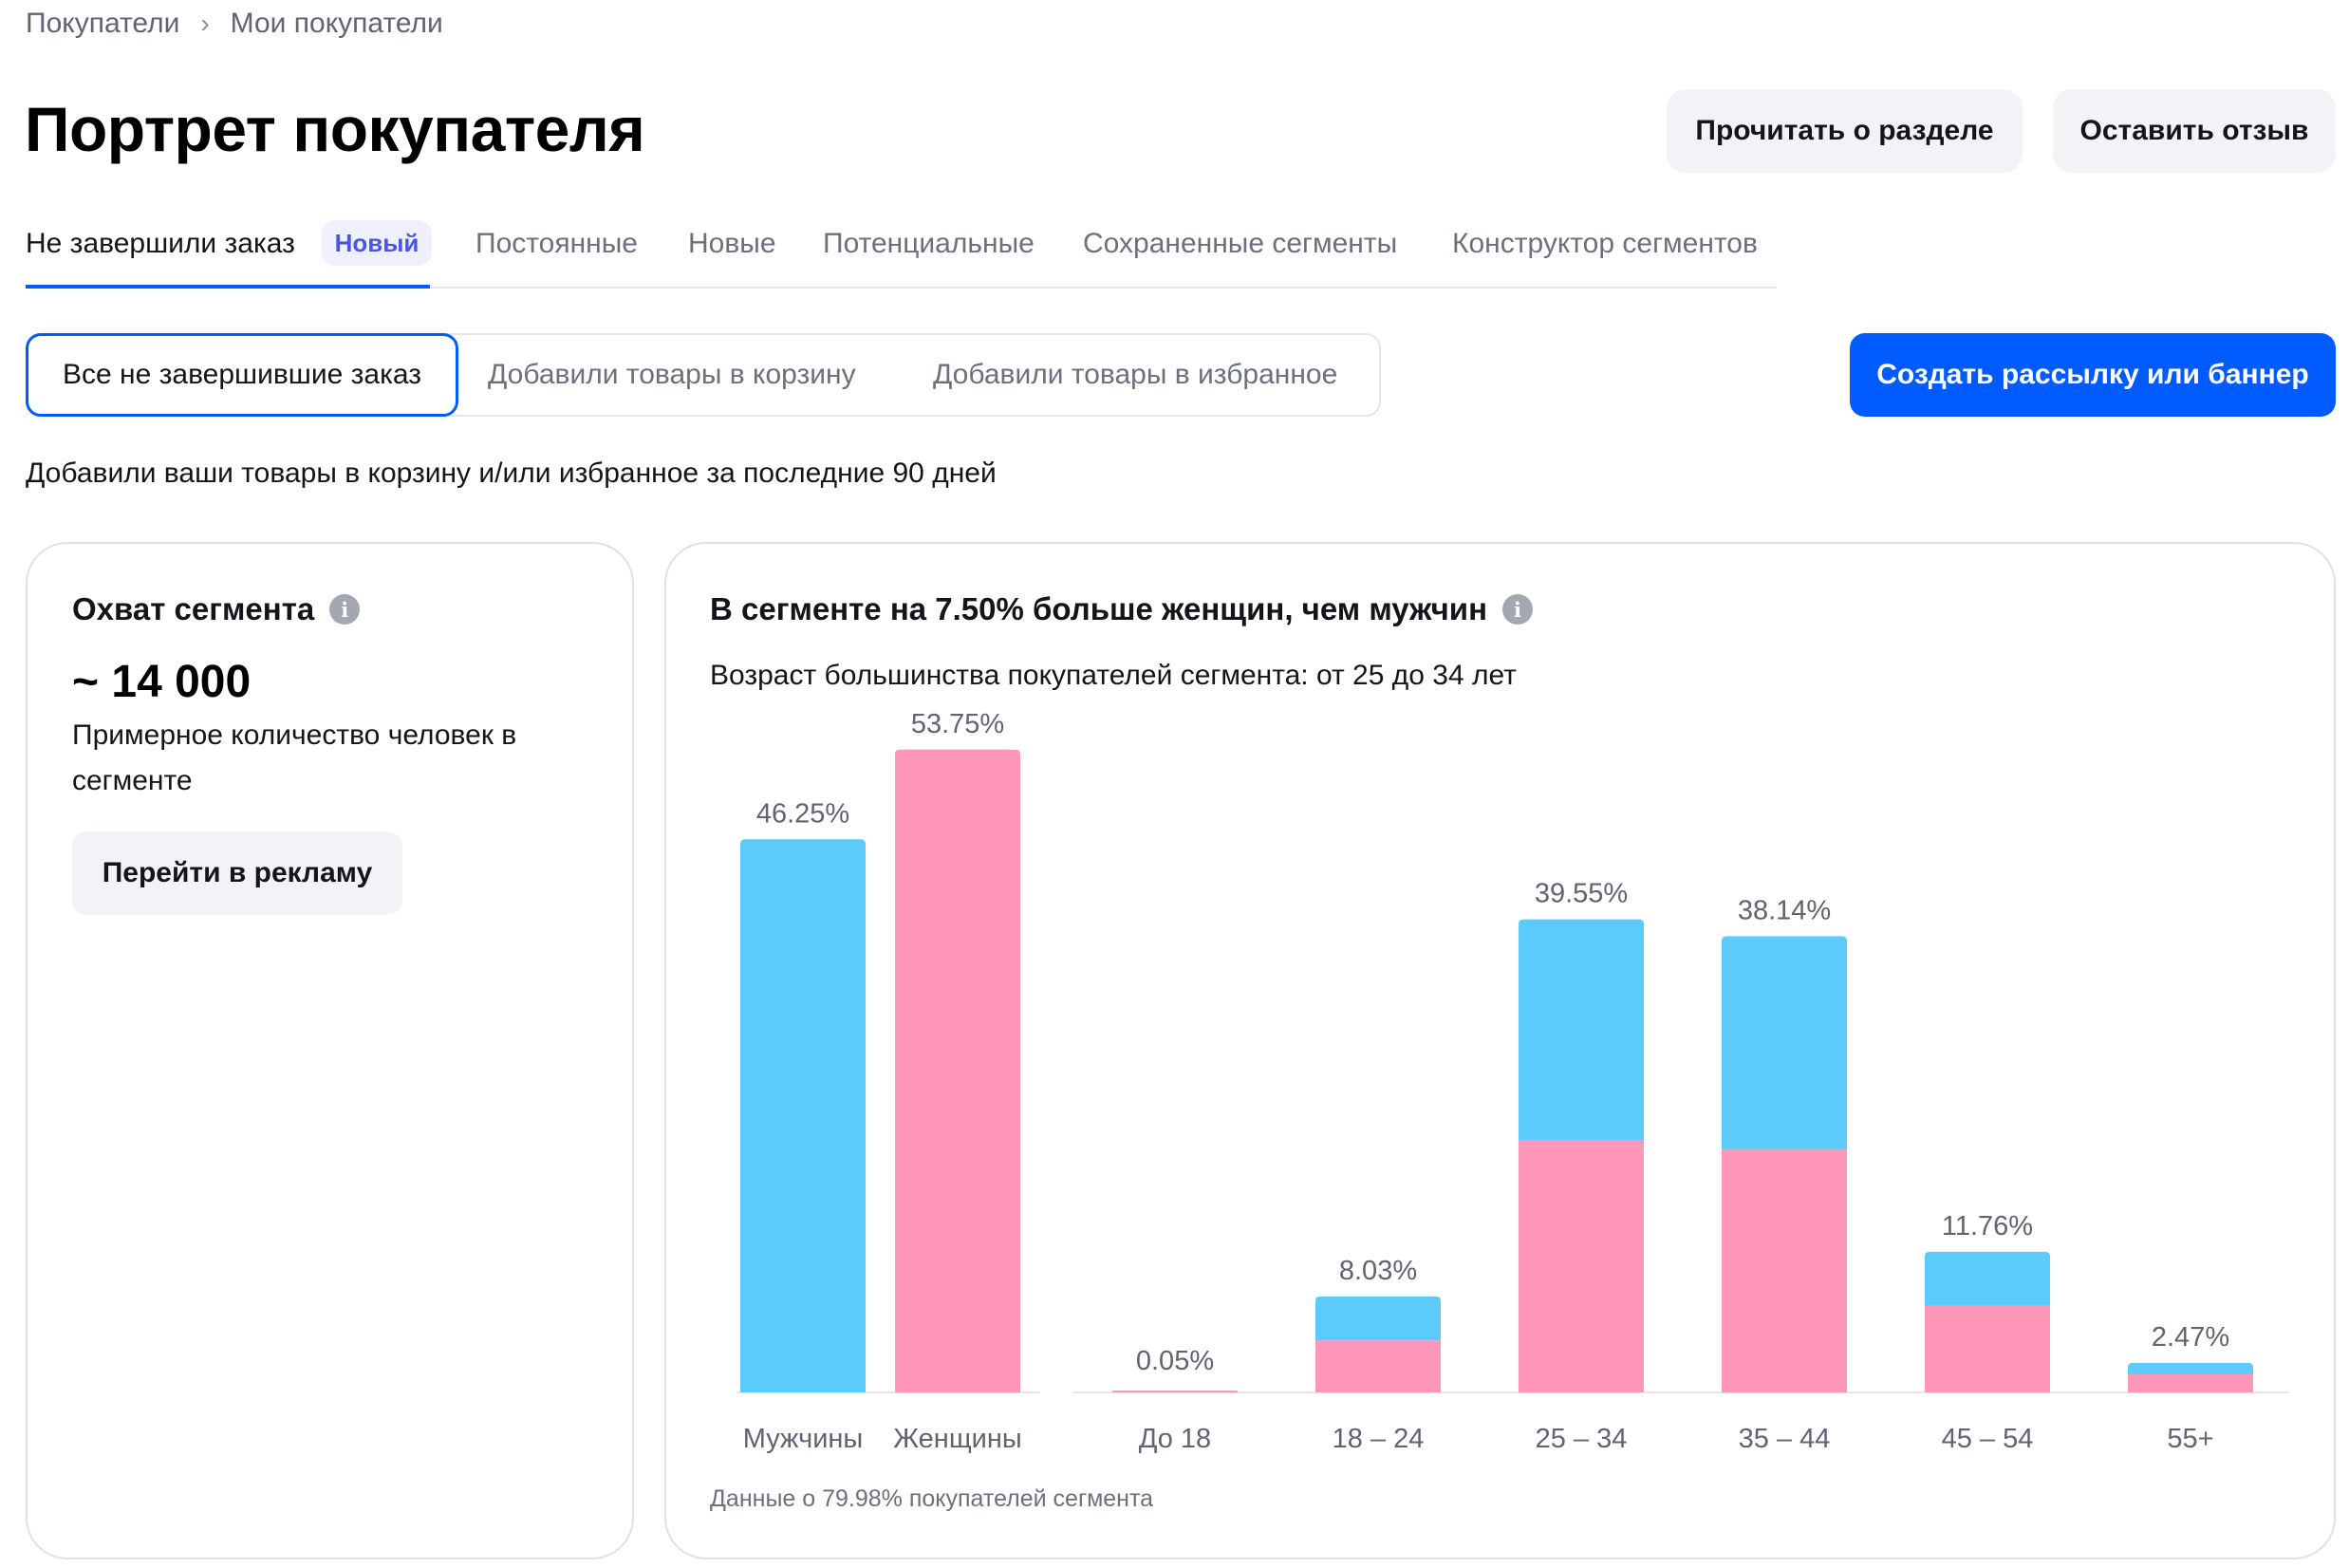 The image size is (2349, 1568). What do you see at coordinates (957, 724) in the screenshot?
I see `gender-bar-value-label: 53.75%` at bounding box center [957, 724].